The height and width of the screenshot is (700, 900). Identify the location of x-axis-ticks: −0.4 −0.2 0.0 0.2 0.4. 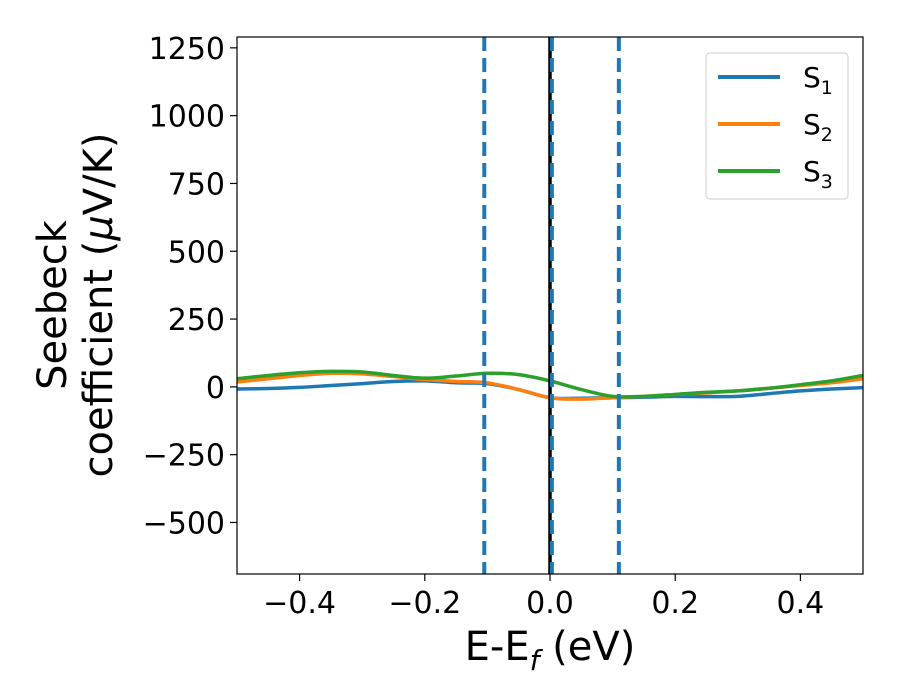
(543, 597).